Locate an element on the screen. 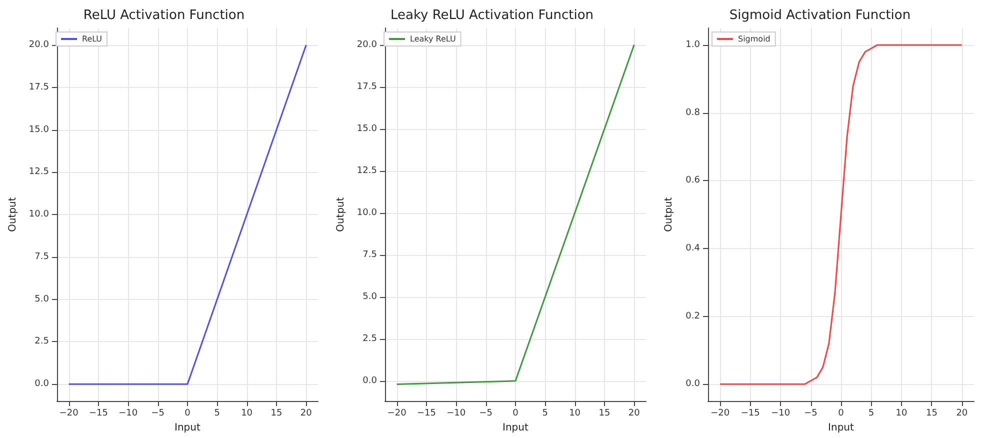  chart-title: Sigmoid Activation Function is located at coordinates (820, 15).